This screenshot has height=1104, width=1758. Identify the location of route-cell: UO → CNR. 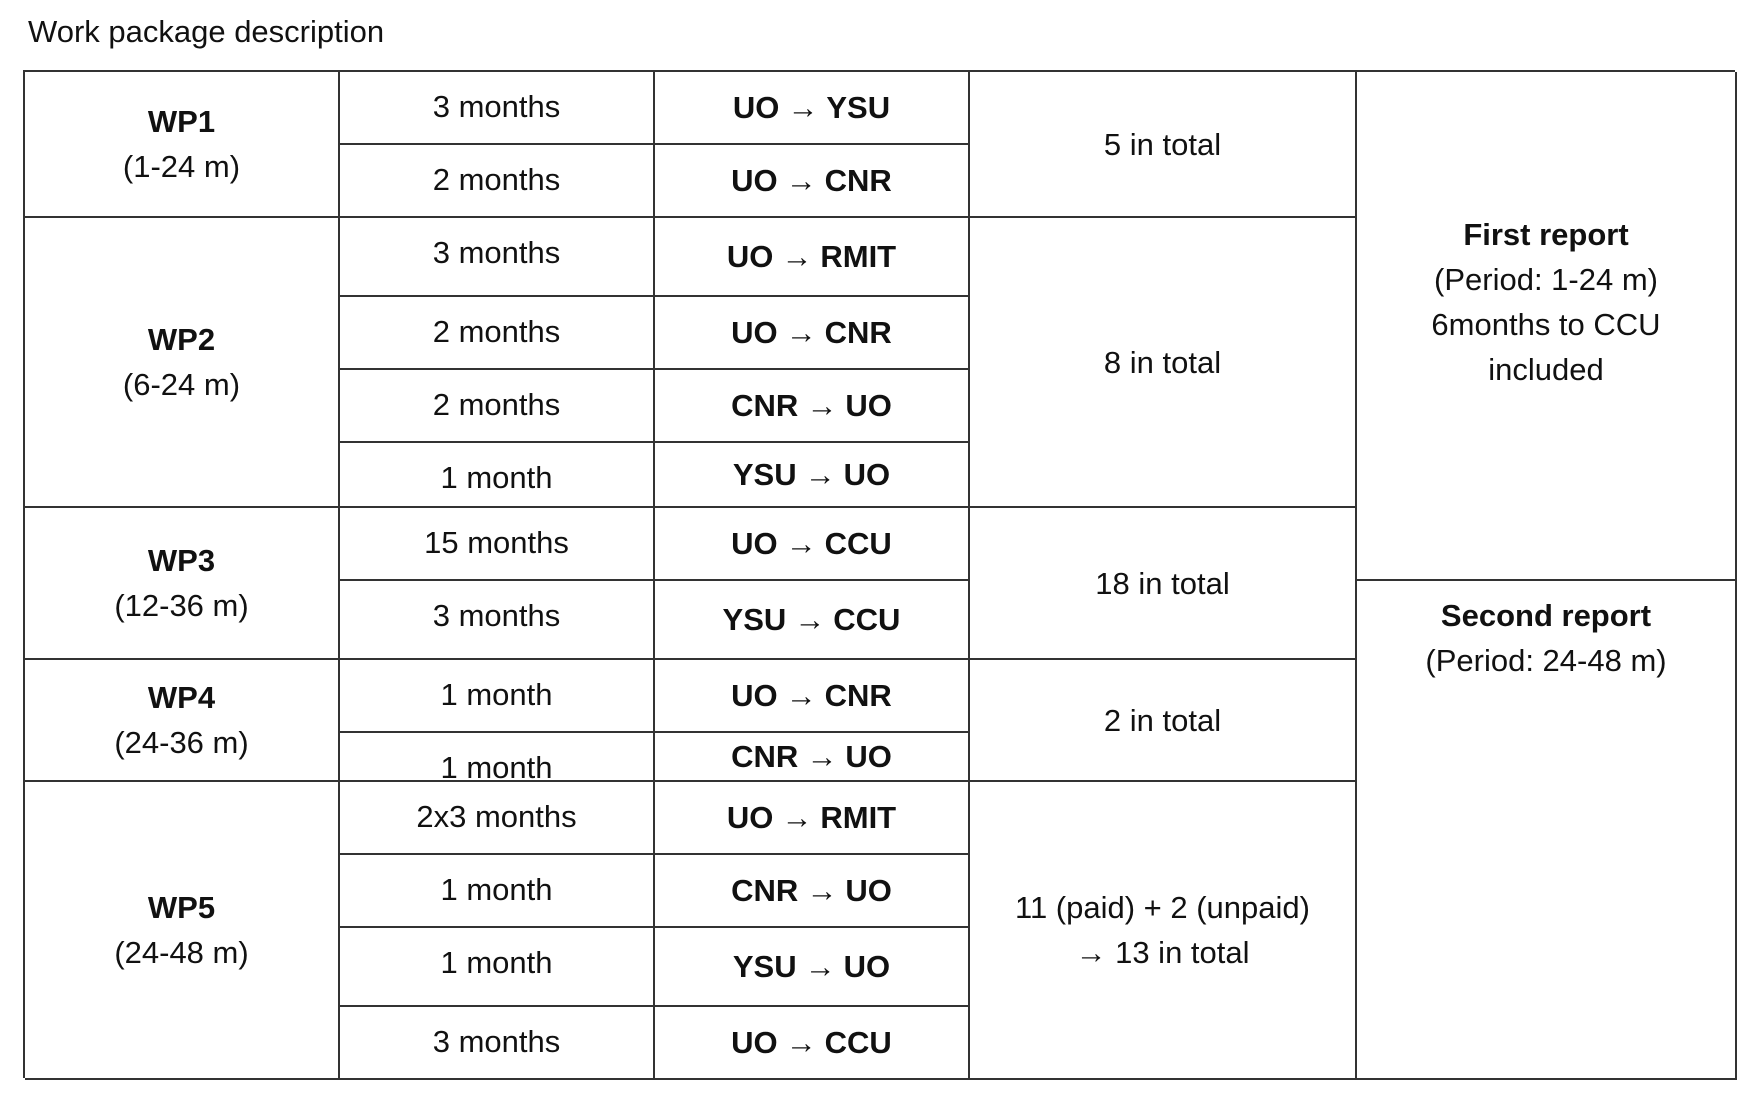
(812, 181).